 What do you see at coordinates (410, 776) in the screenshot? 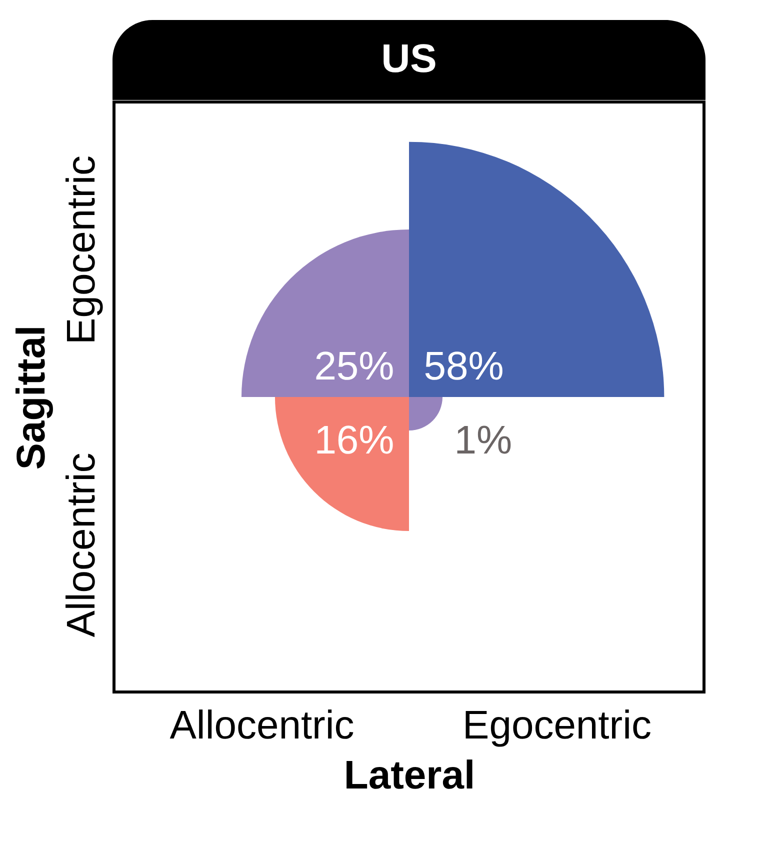
I see `text: Lateral` at bounding box center [410, 776].